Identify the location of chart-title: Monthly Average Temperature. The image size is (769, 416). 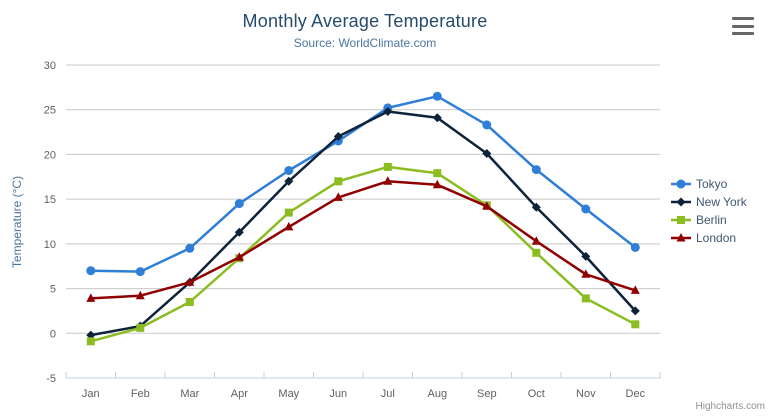
(365, 21).